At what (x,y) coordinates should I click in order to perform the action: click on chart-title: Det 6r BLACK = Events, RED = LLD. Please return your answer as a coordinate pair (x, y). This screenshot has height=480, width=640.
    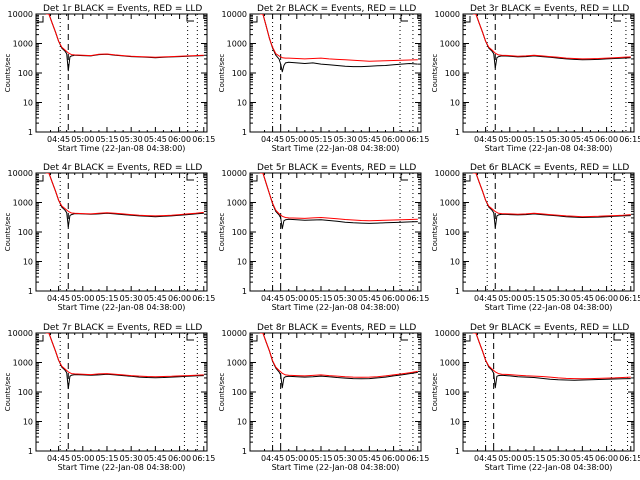
    Looking at the image, I should click on (549, 168).